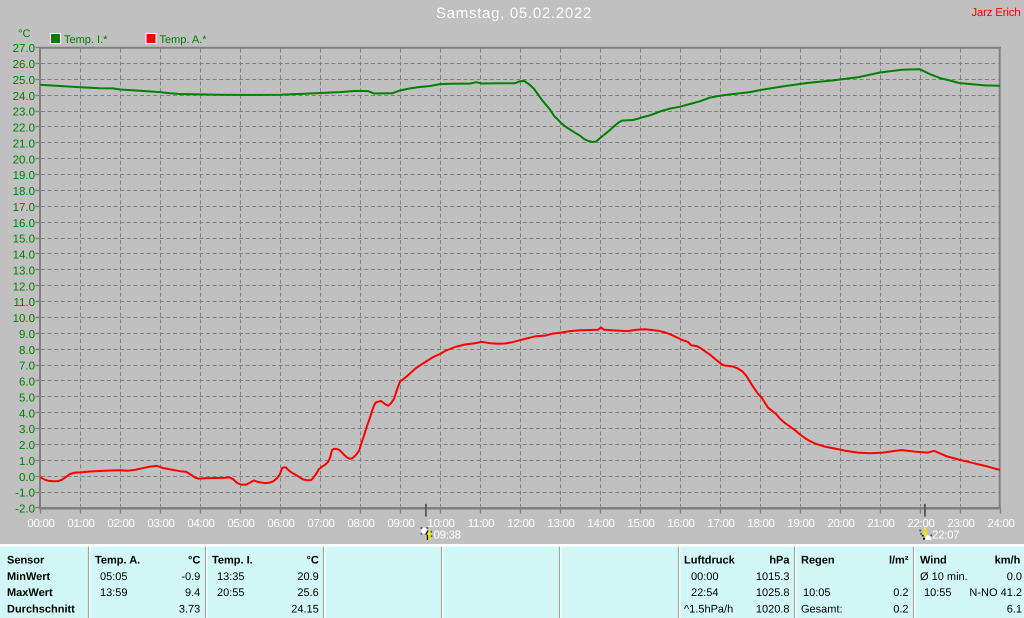 This screenshot has height=618, width=1024. I want to click on svg-text: 26.0, so click(24, 65).